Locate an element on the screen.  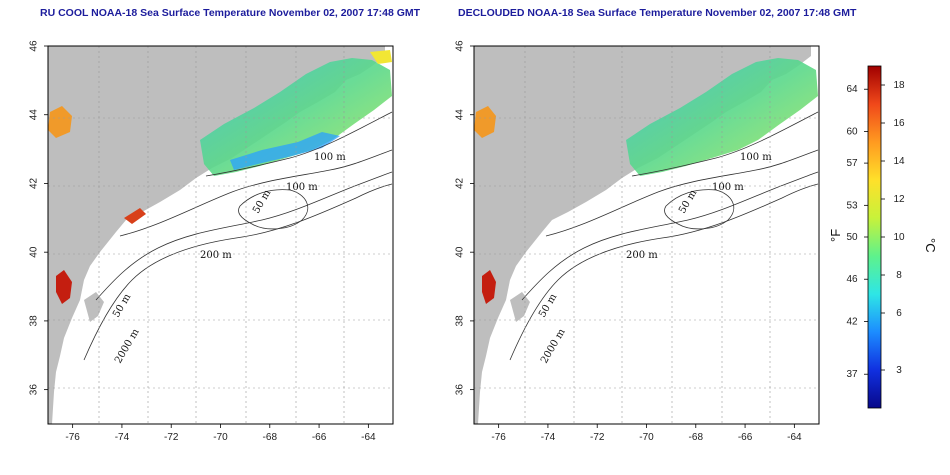
fahrenheit-tick-label: 60 is located at coordinates (852, 131).